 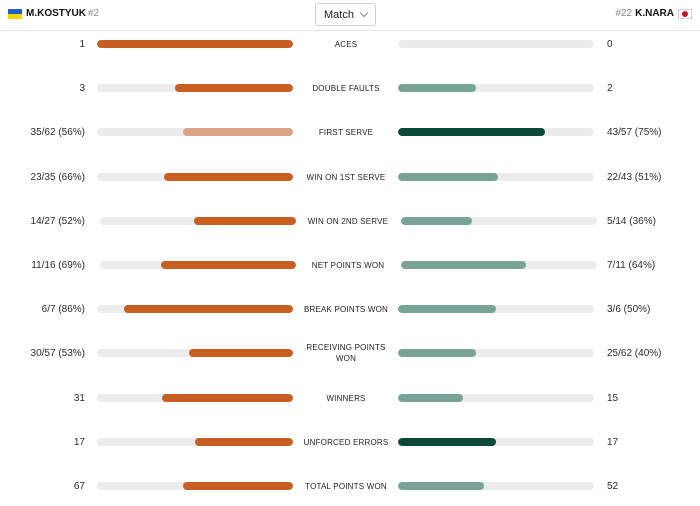 What do you see at coordinates (610, 88) in the screenshot?
I see `player2-stat-value: 2` at bounding box center [610, 88].